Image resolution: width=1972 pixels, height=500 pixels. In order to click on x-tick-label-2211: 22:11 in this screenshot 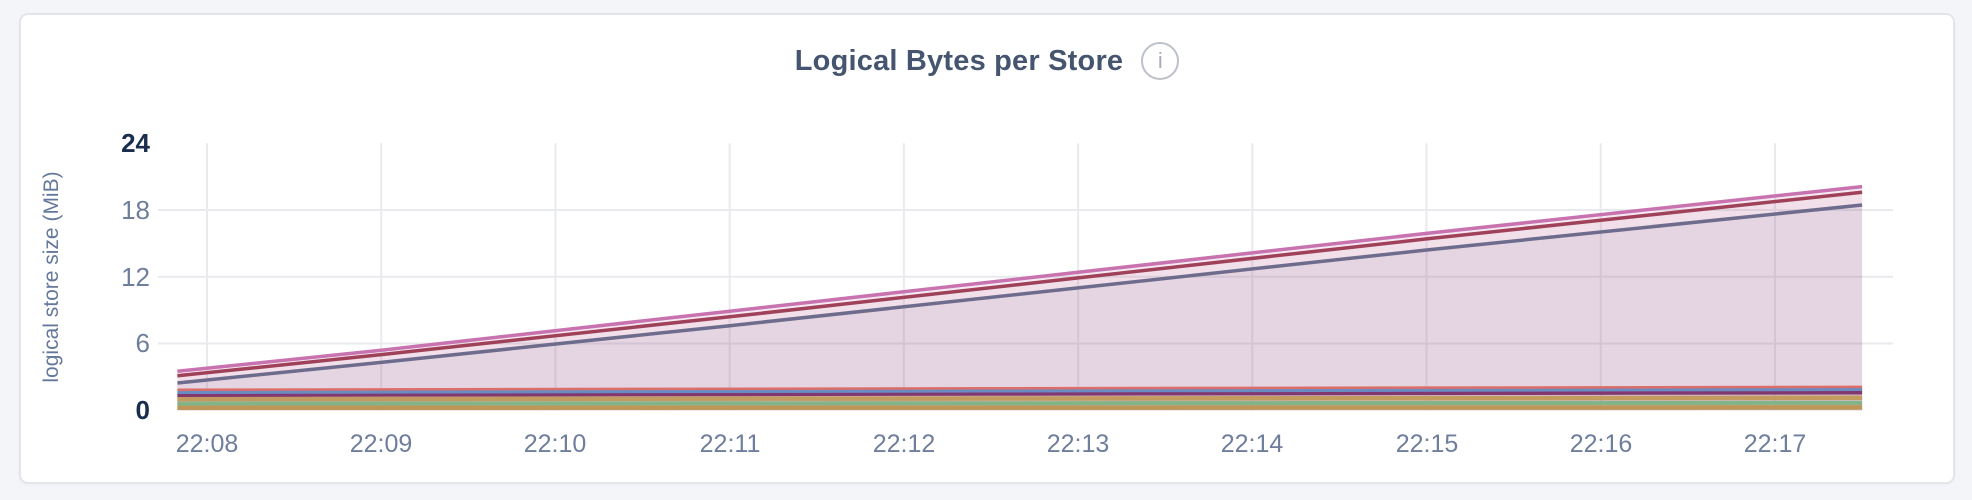, I will do `click(730, 444)`.